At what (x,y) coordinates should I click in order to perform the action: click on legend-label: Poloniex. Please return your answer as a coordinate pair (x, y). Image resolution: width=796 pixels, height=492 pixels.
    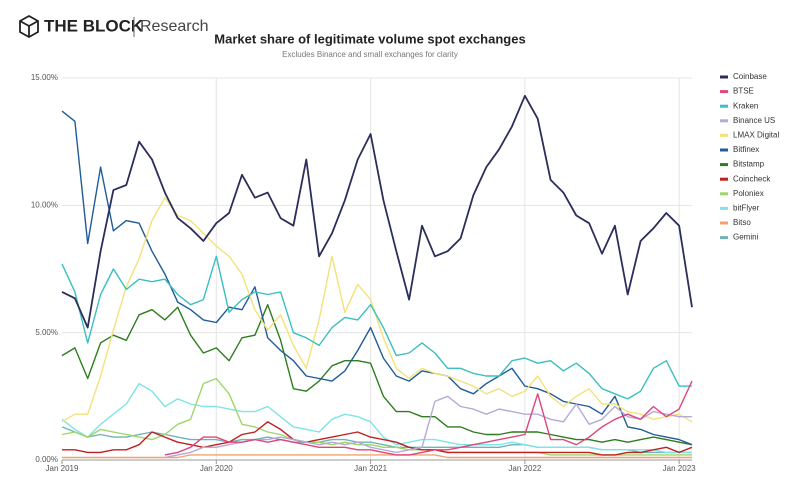
    Looking at the image, I should click on (748, 193).